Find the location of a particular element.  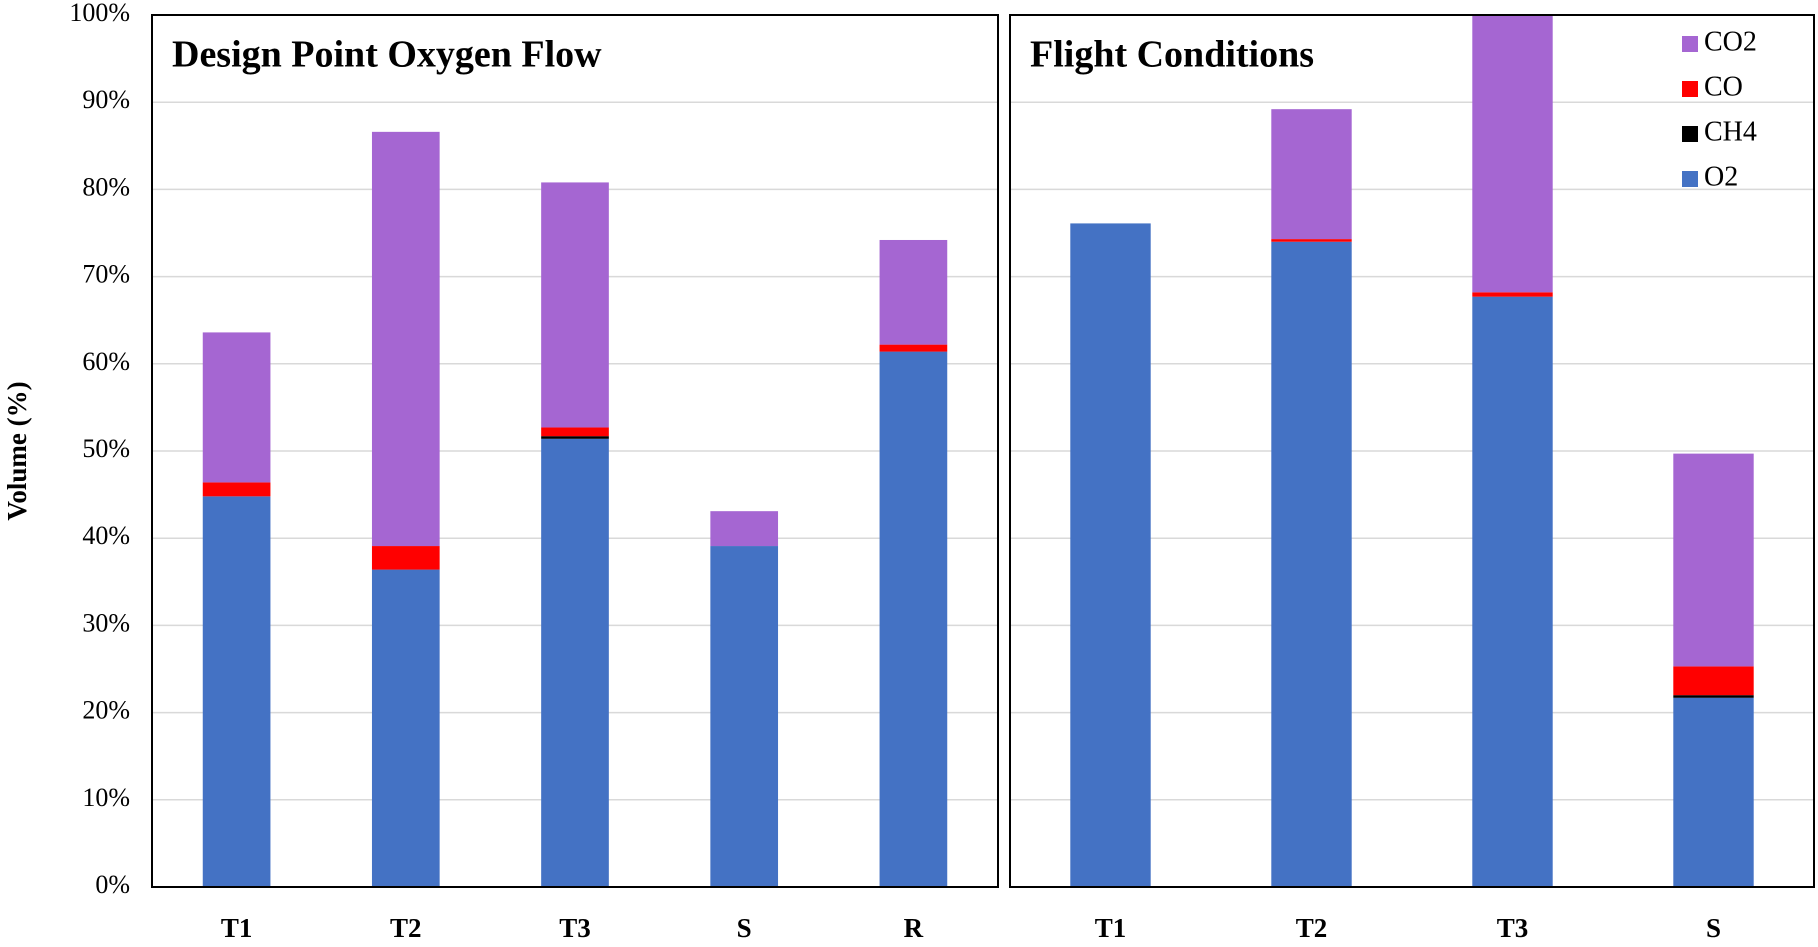

legend-label: CO2 is located at coordinates (1730, 41).